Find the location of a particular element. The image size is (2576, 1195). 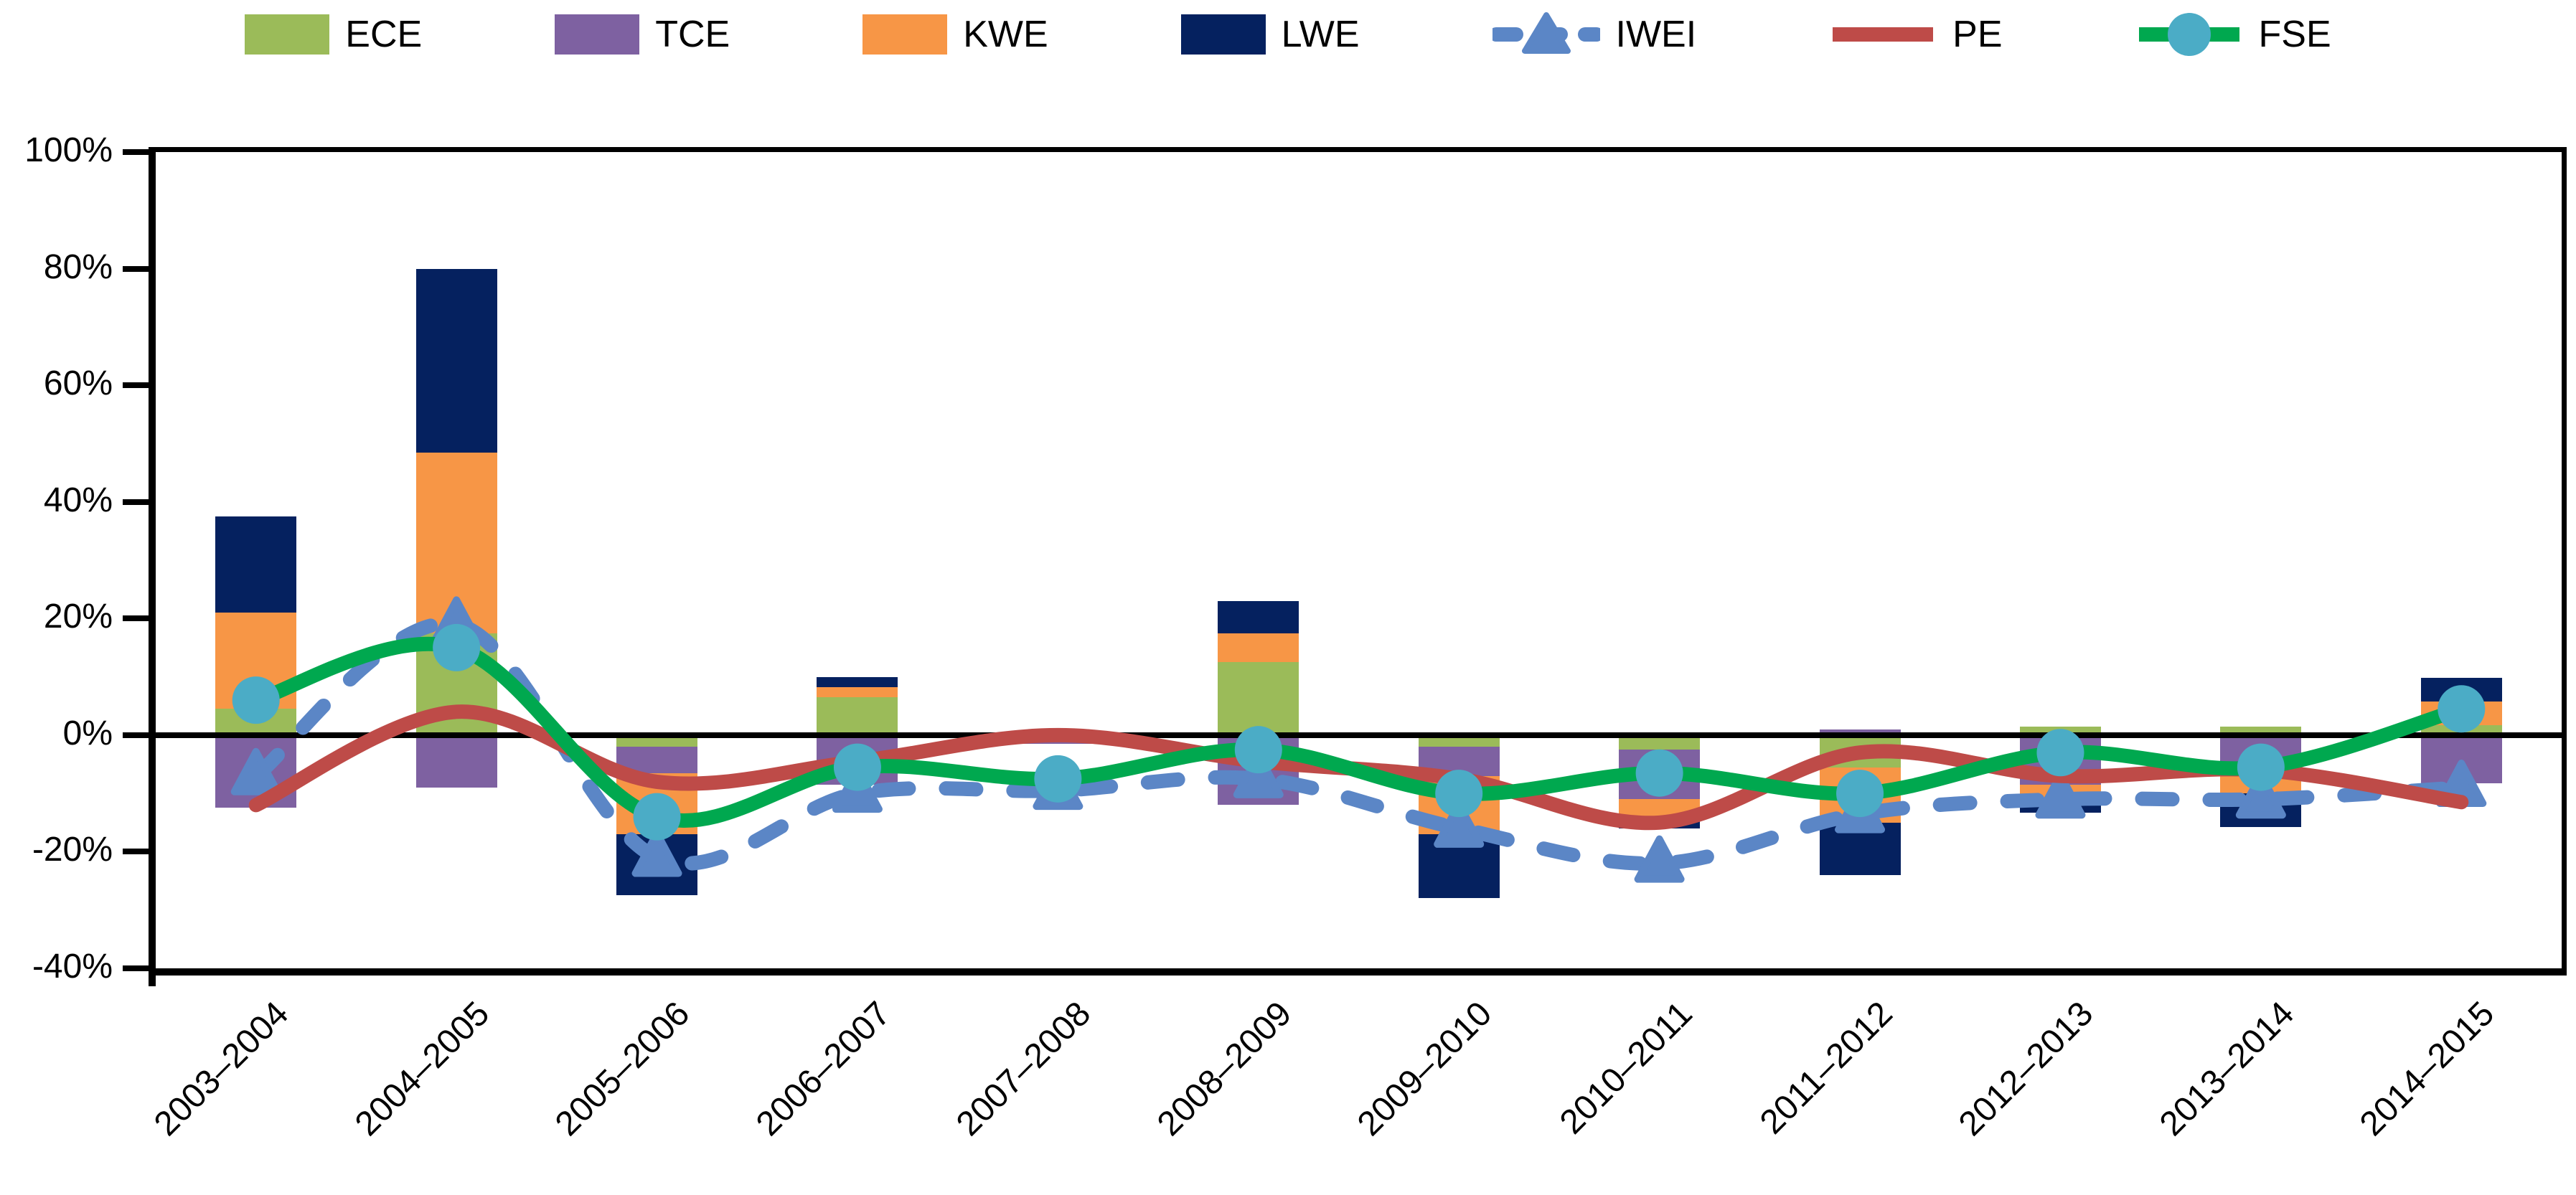

ece-swatch-icon is located at coordinates (287, 34).